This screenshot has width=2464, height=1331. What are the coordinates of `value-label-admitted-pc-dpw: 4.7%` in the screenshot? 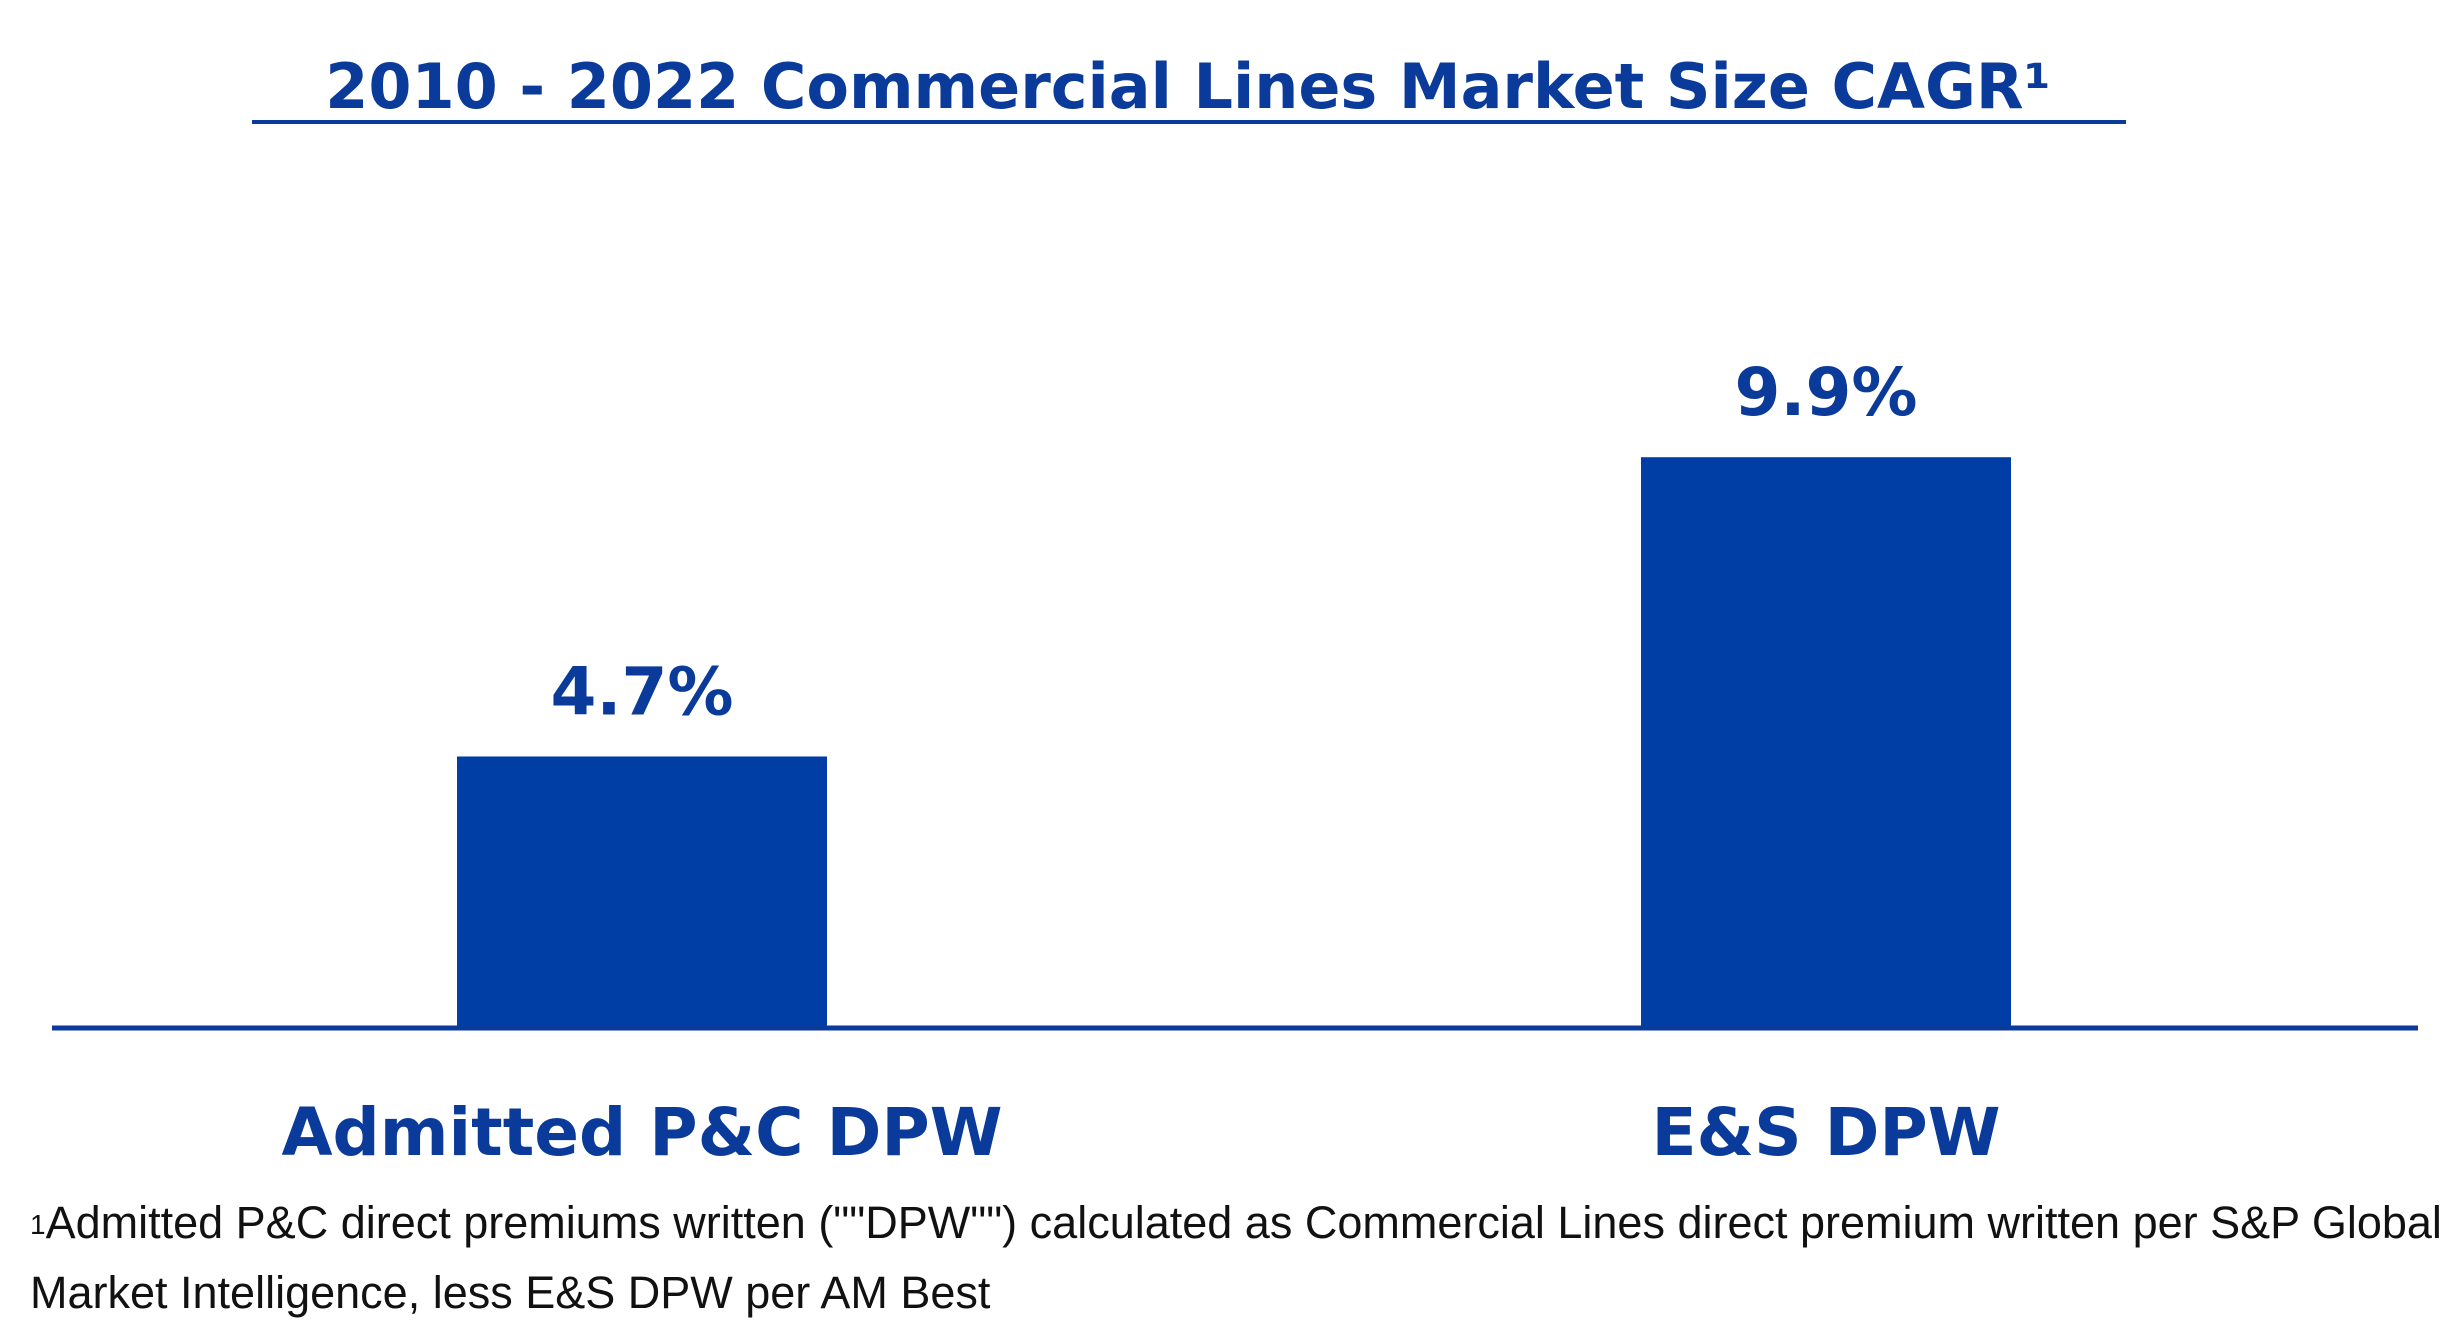 It's located at (641, 691).